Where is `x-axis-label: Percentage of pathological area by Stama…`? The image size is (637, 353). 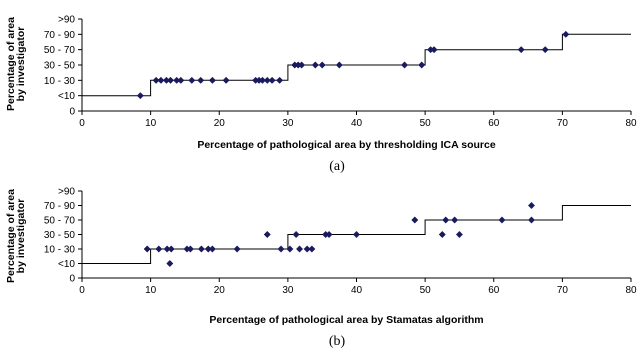
x-axis-label: Percentage of pathological area by Stama… is located at coordinates (346, 320).